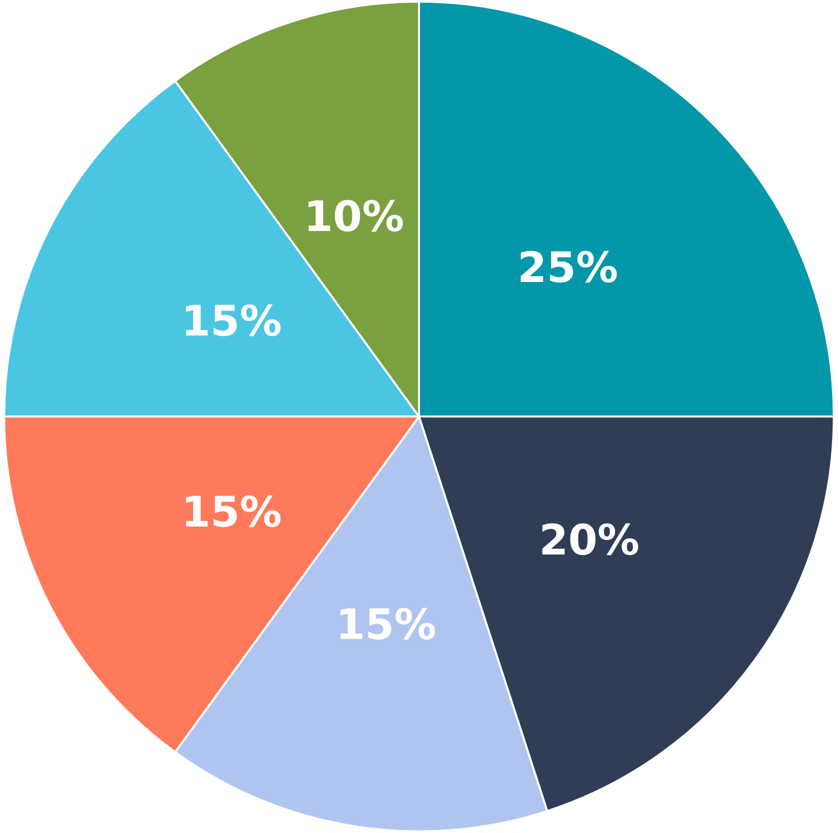 The height and width of the screenshot is (833, 838). What do you see at coordinates (568, 267) in the screenshot?
I see `data-label: 25%` at bounding box center [568, 267].